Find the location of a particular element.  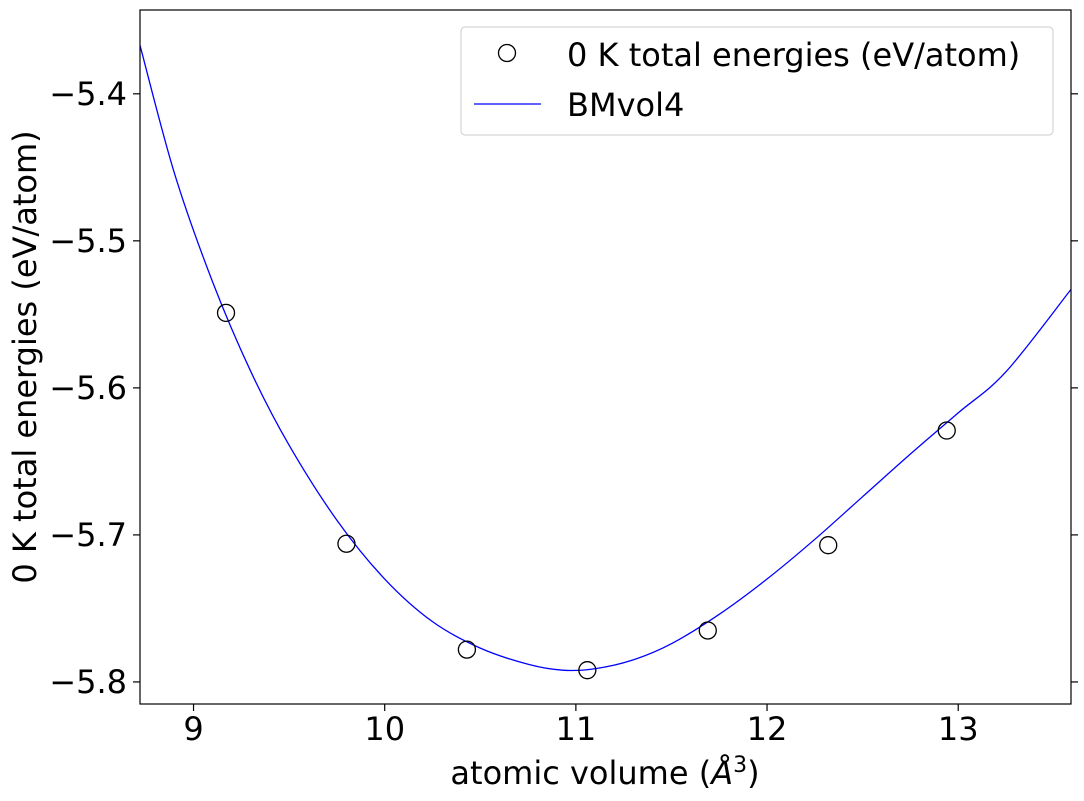

y-axis-label: 0 K total energies (eV/atom) is located at coordinates (25, 356).